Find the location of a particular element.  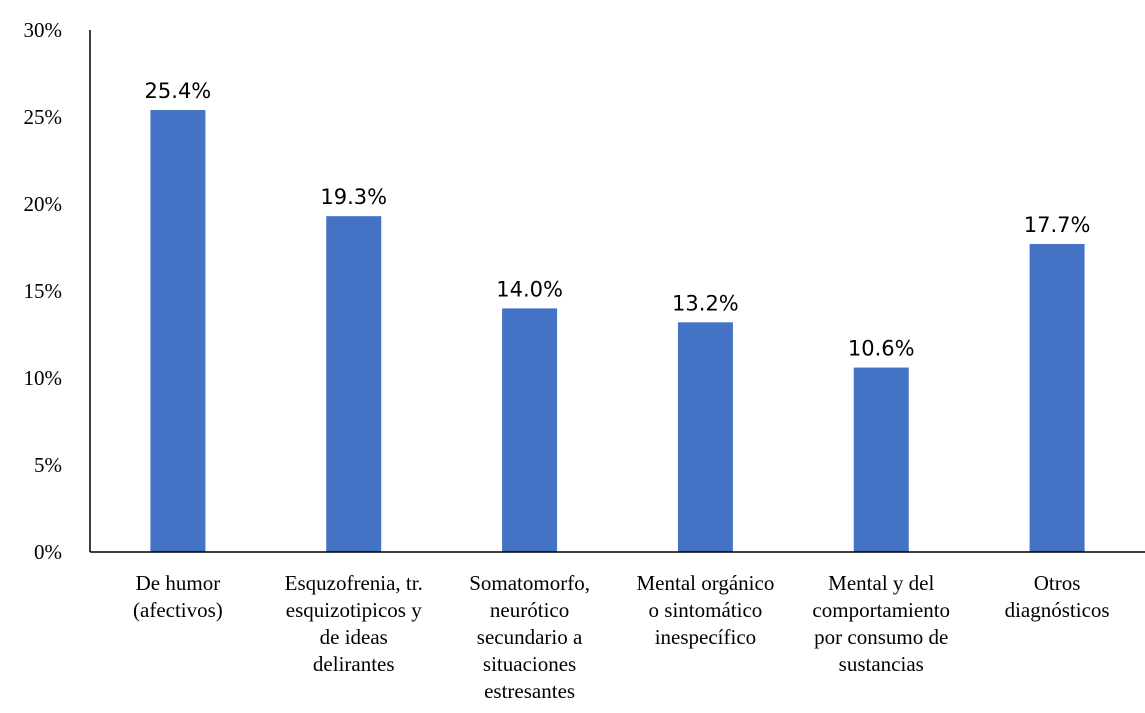

data-label: 19.3% is located at coordinates (353, 197).